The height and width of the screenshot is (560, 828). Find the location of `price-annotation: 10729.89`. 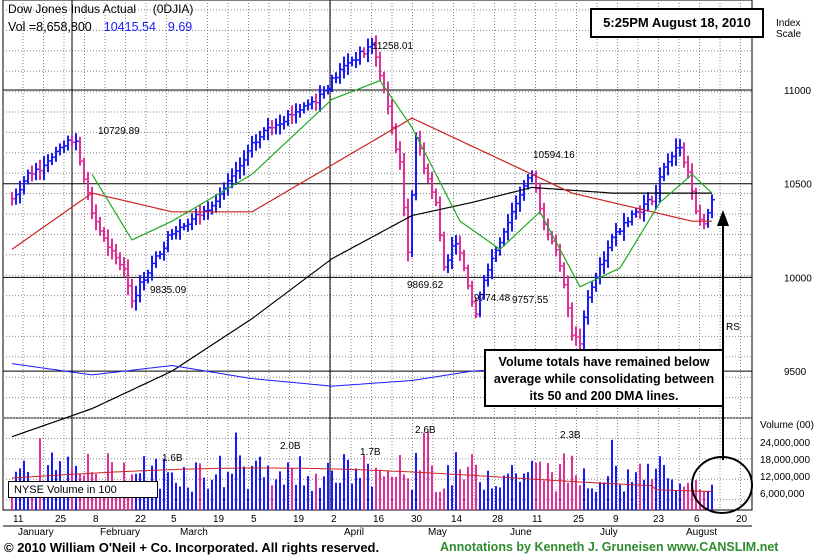

price-annotation: 10729.89 is located at coordinates (119, 131).